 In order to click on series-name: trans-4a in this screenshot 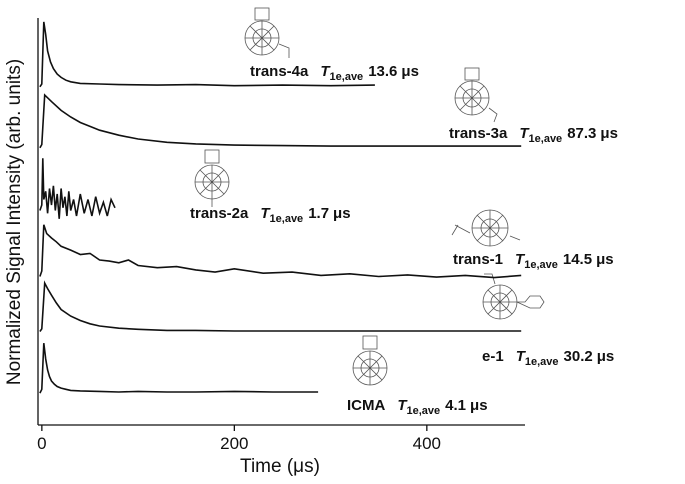, I will do `click(279, 71)`.